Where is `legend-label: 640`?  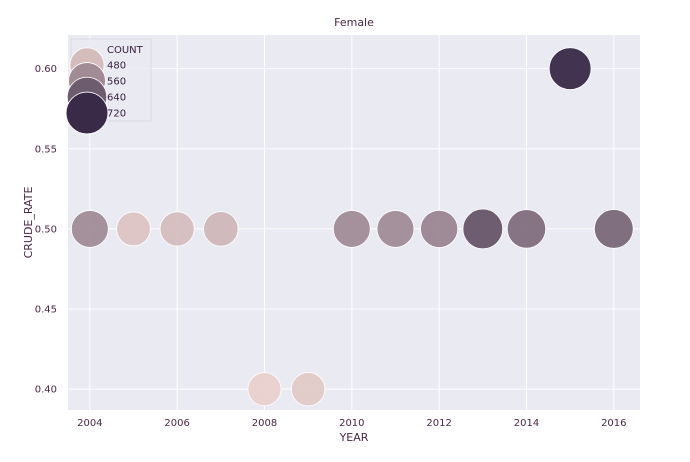
legend-label: 640 is located at coordinates (116, 98).